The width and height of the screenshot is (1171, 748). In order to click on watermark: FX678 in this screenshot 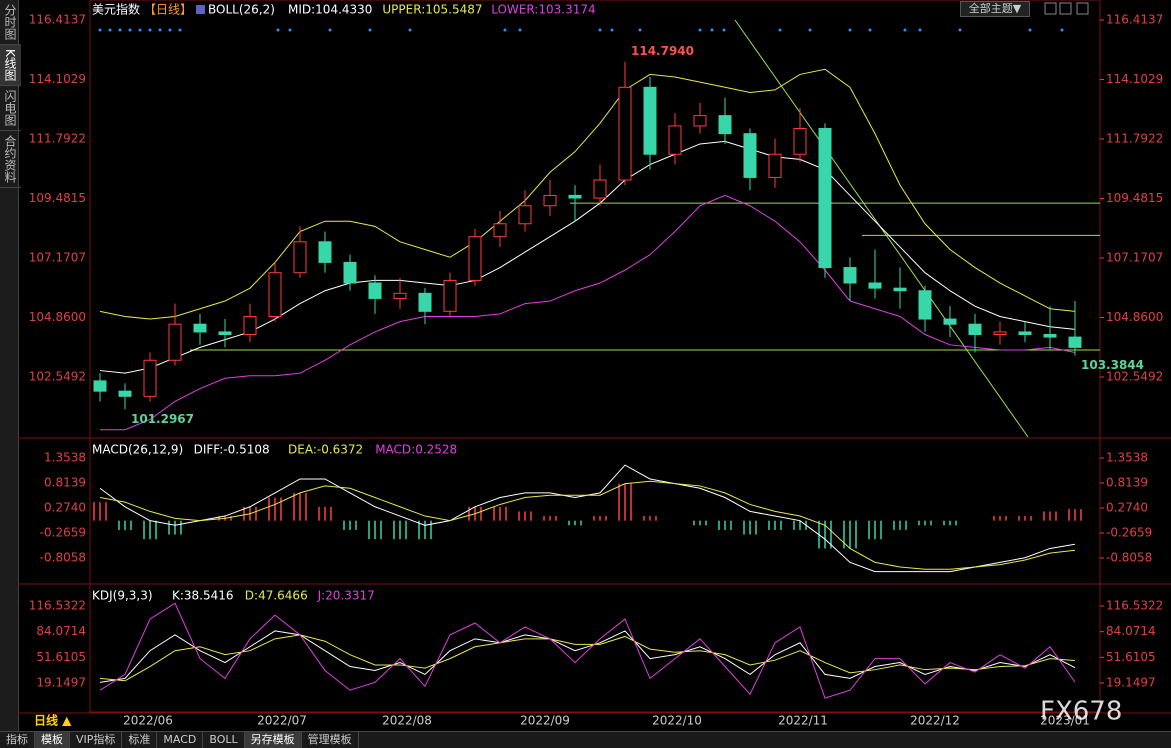, I will do `click(1081, 712)`.